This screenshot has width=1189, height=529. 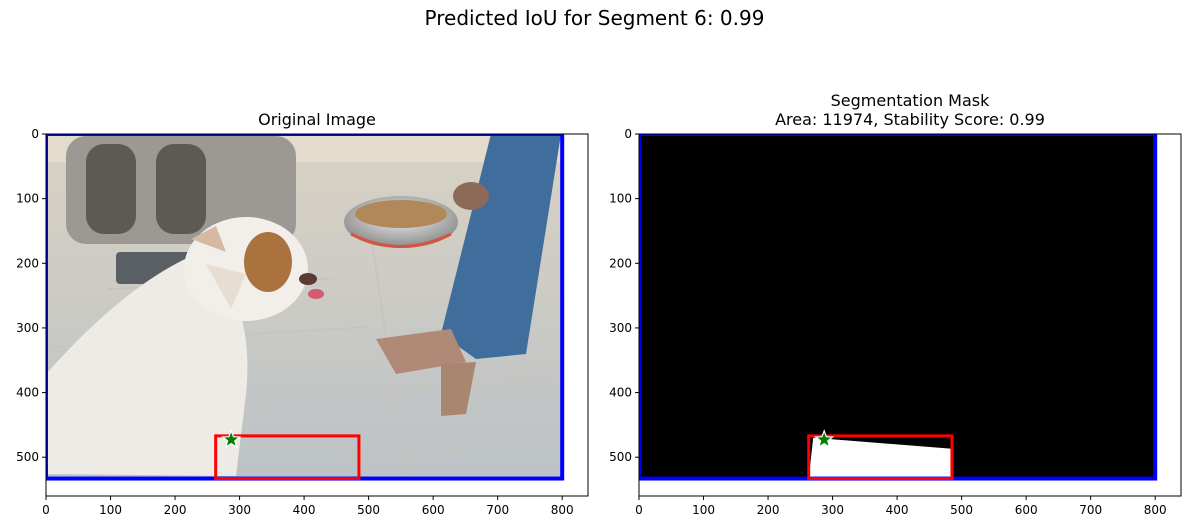 What do you see at coordinates (594, 18) in the screenshot?
I see `figure-suptitle: Predicted IoU for Segment 6: 0.99` at bounding box center [594, 18].